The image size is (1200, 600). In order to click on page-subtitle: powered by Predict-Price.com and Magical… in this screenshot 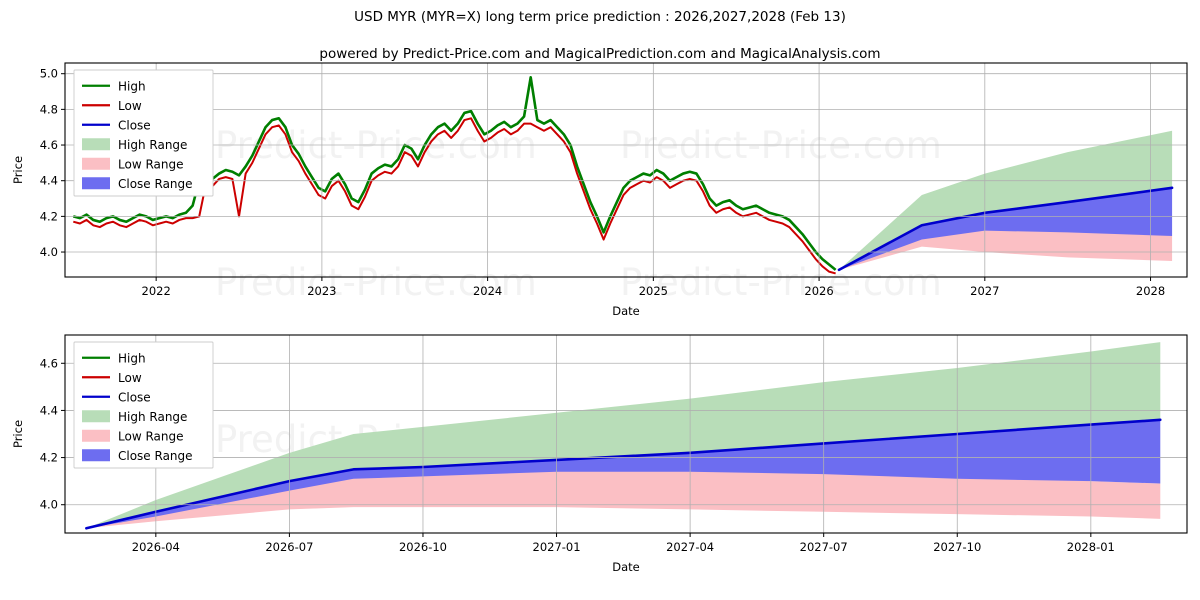, I will do `click(600, 54)`.